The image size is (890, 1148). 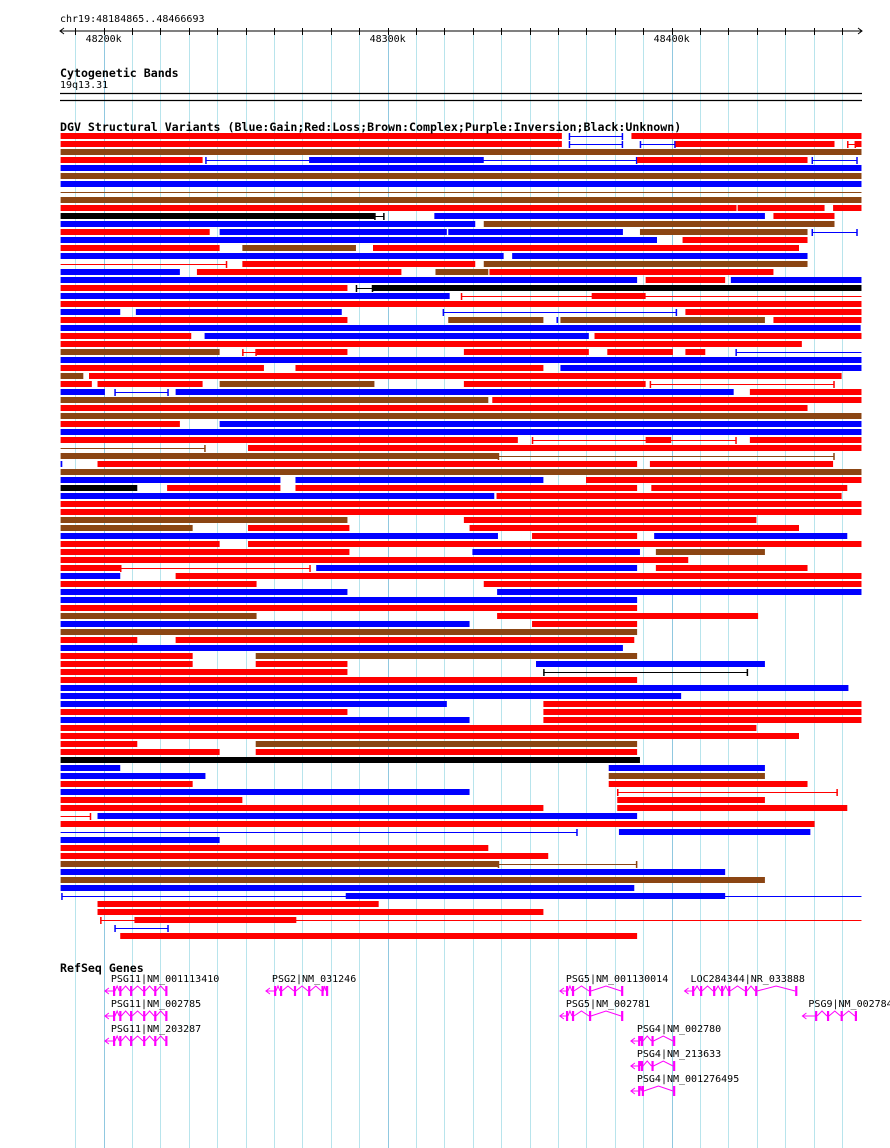 What do you see at coordinates (480, 1040) in the screenshot?
I see `refseq-track` at bounding box center [480, 1040].